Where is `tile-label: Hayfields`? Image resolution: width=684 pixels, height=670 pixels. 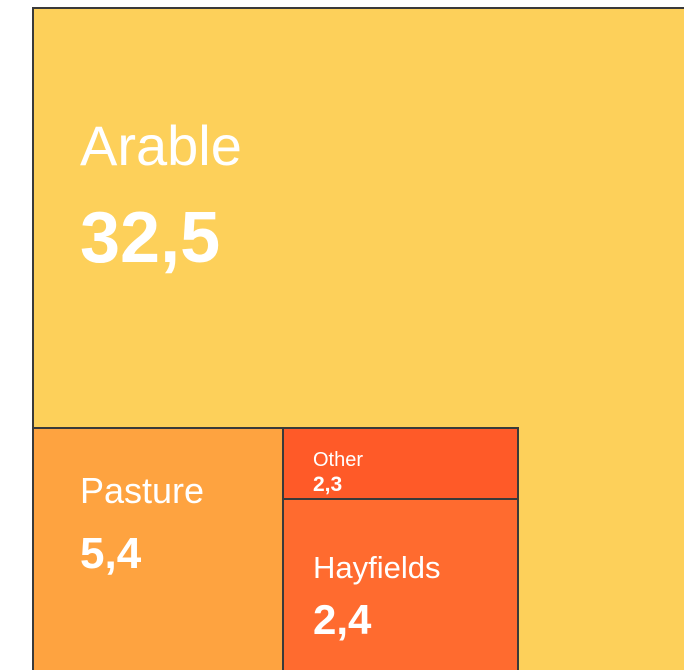 tile-label: Hayfields is located at coordinates (377, 567).